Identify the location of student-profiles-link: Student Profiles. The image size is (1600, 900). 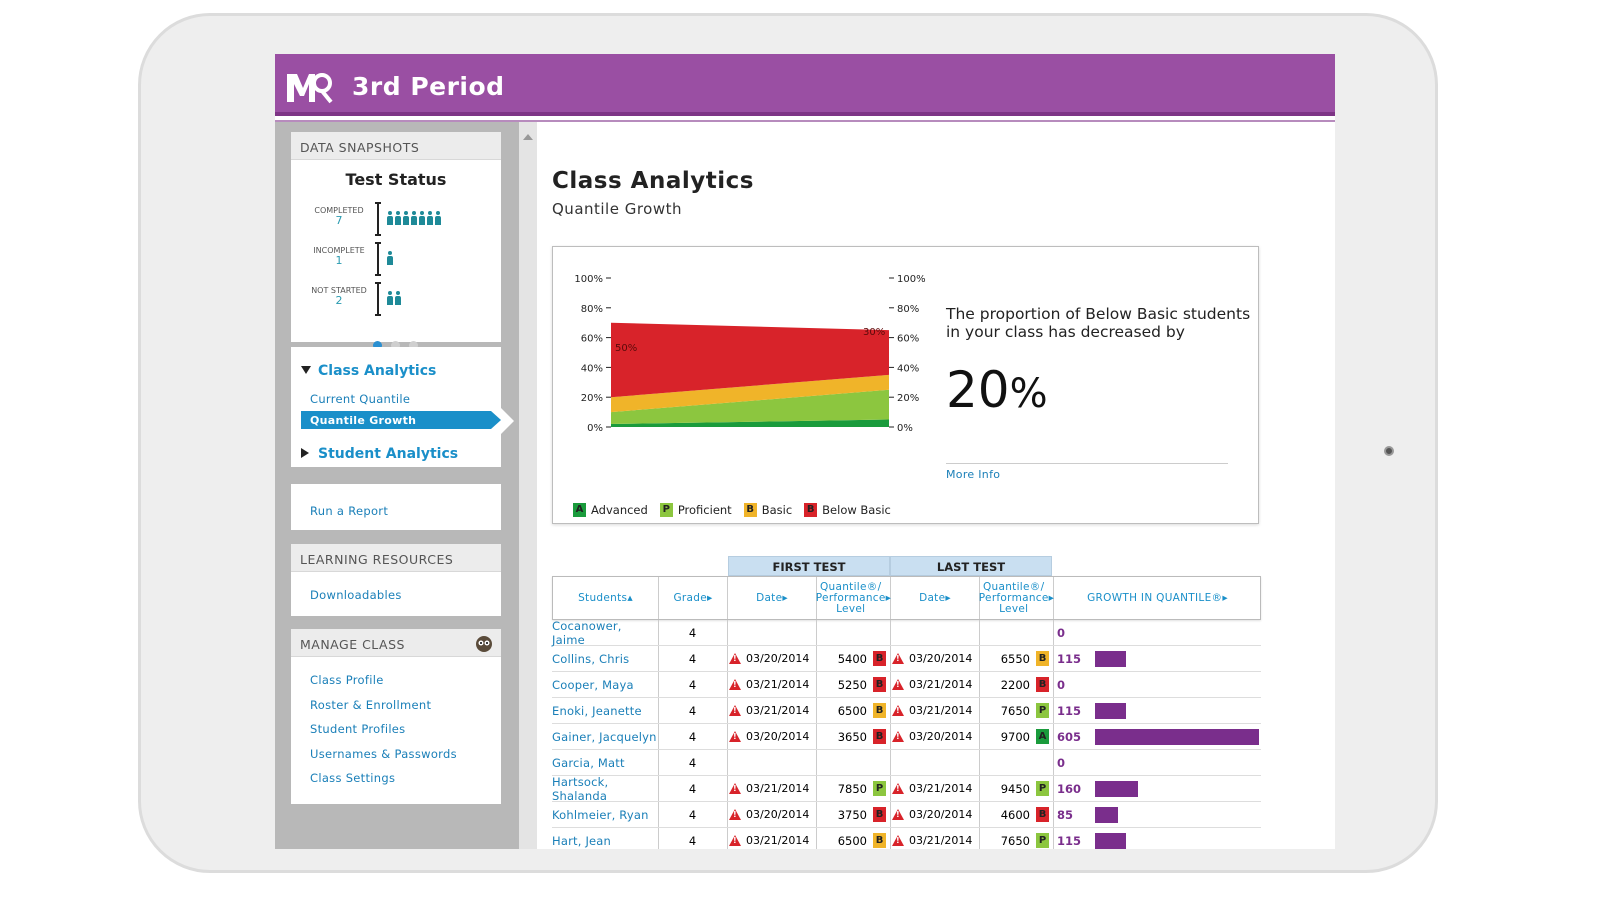
(358, 729).